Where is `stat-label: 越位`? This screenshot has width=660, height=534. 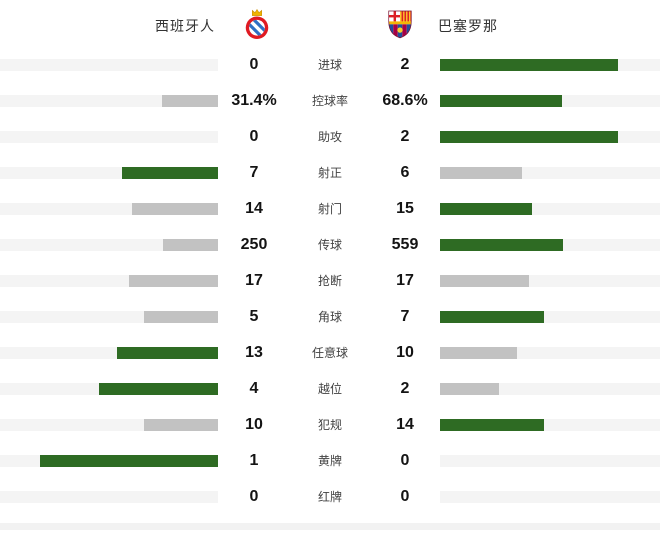 stat-label: 越位 is located at coordinates (329, 389).